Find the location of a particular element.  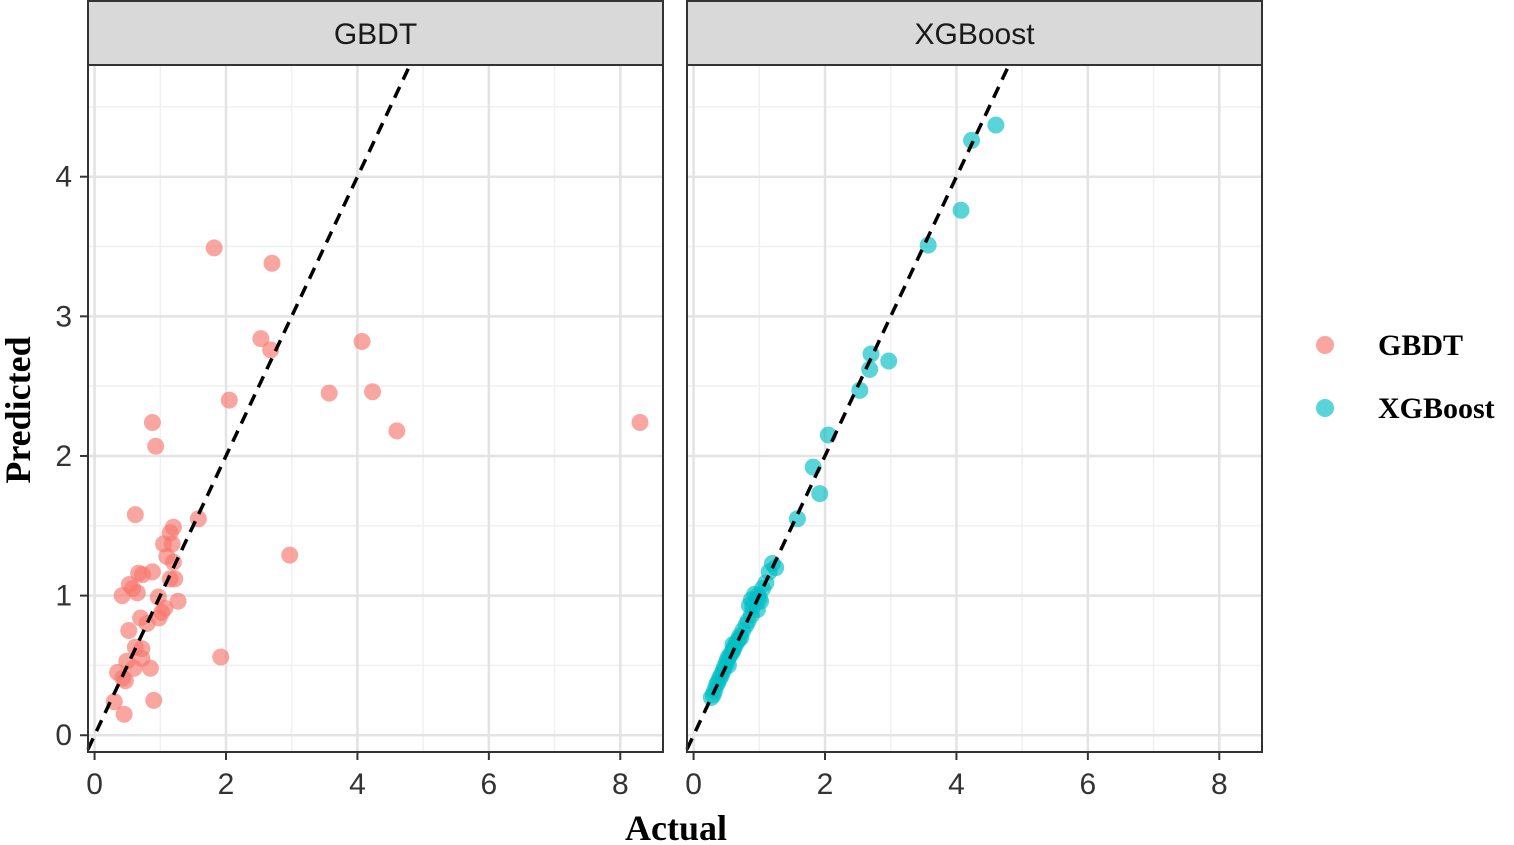

y-tick-label: 2 is located at coordinates (63, 456).